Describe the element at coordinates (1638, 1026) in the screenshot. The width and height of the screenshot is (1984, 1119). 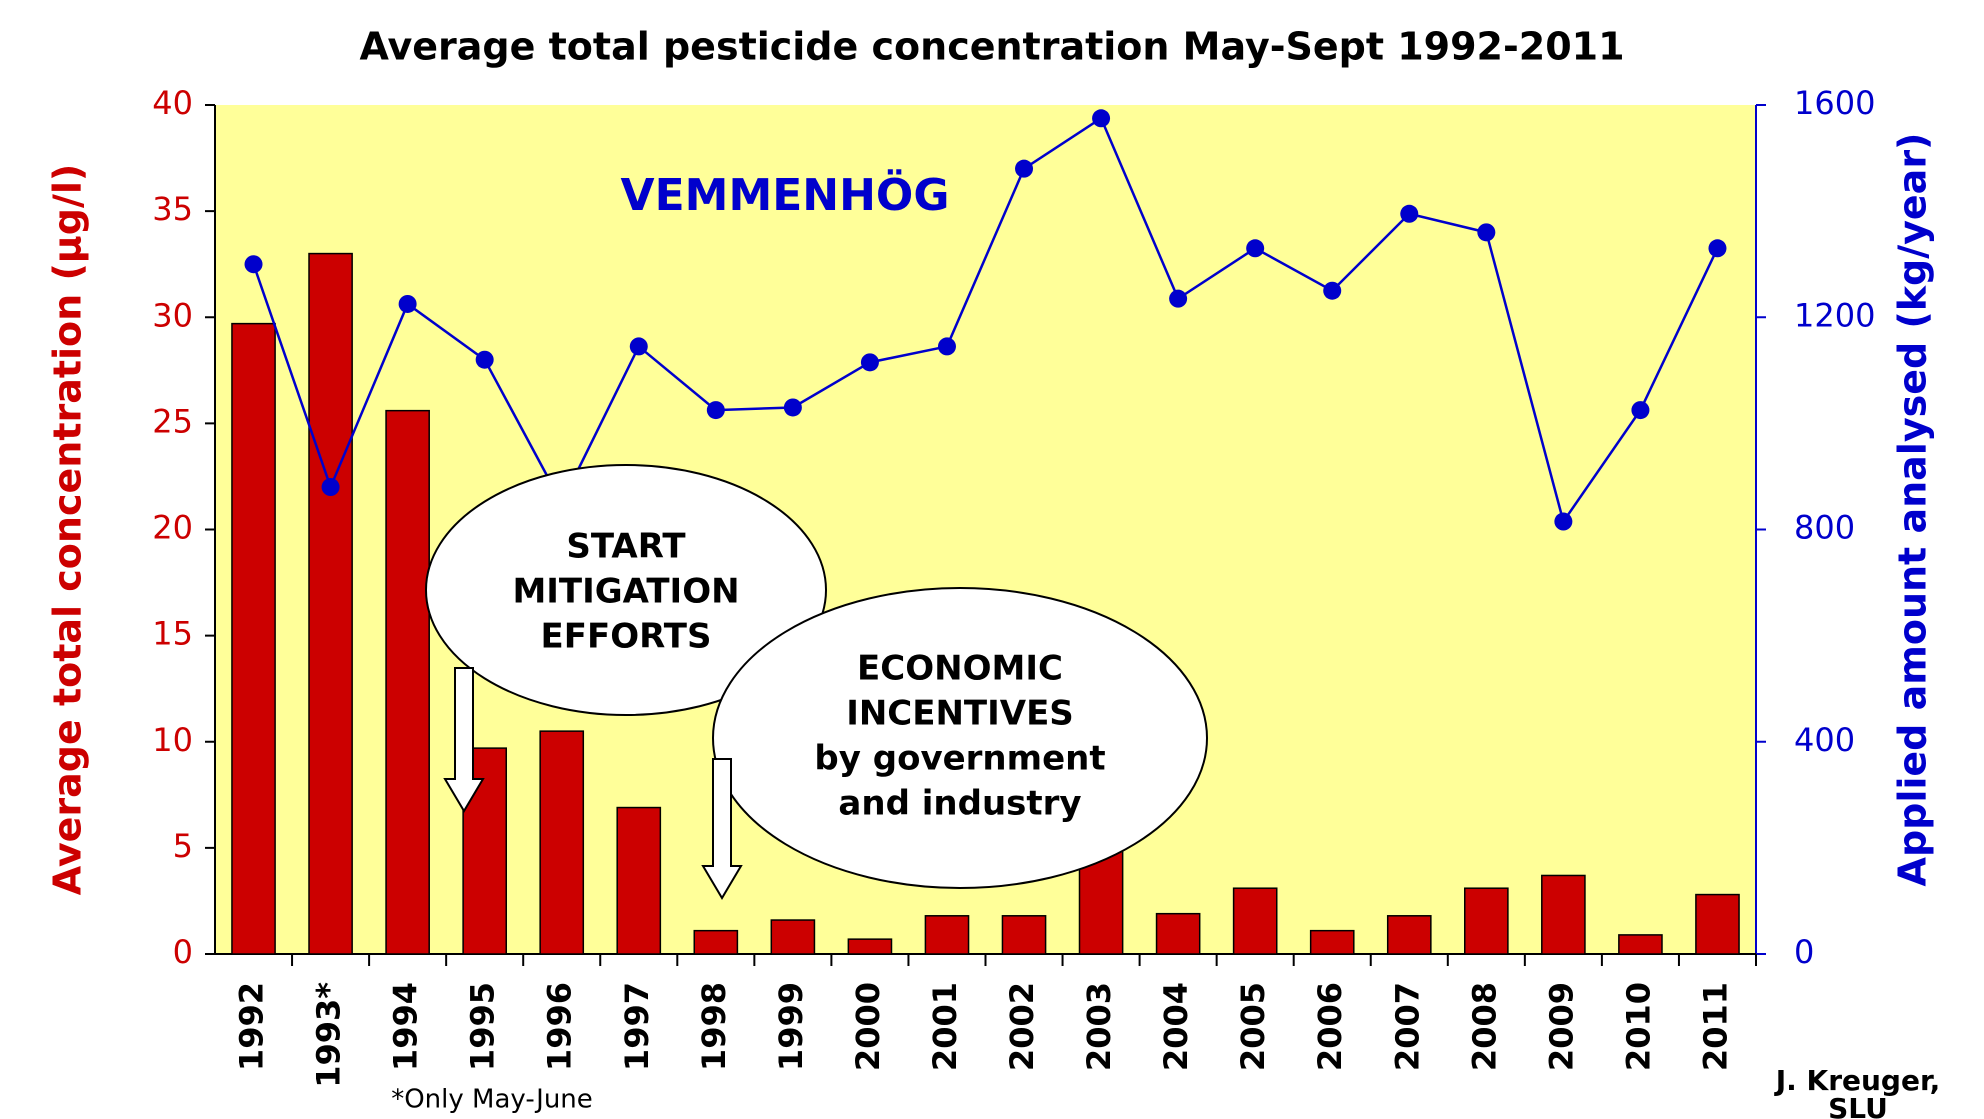
I see `x-tick-label: 2010` at that location.